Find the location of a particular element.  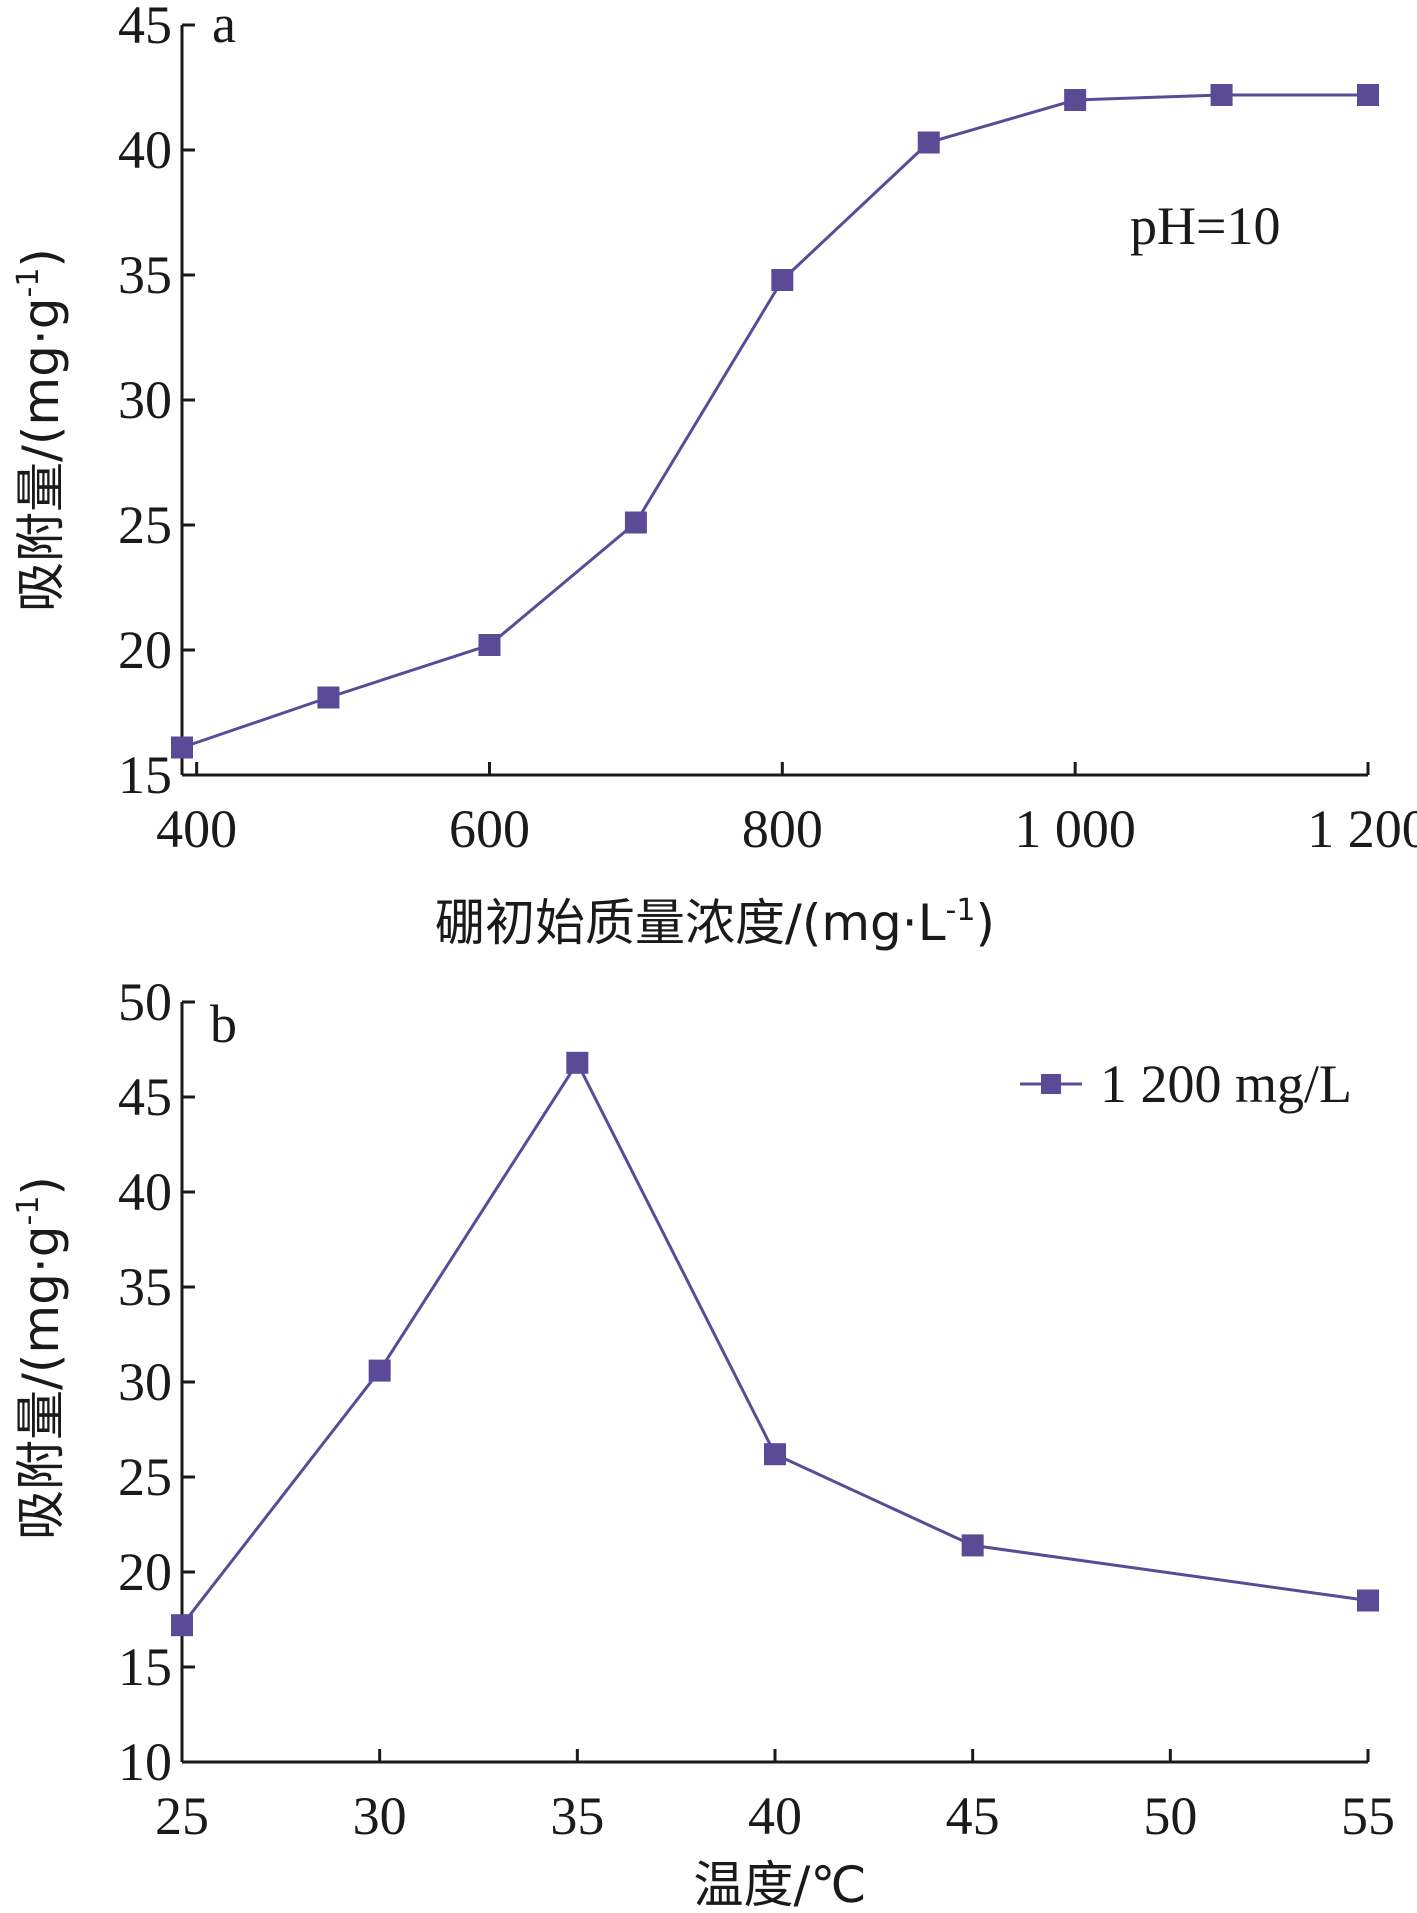

x-axis-title-a-end: ) is located at coordinates (985, 923).